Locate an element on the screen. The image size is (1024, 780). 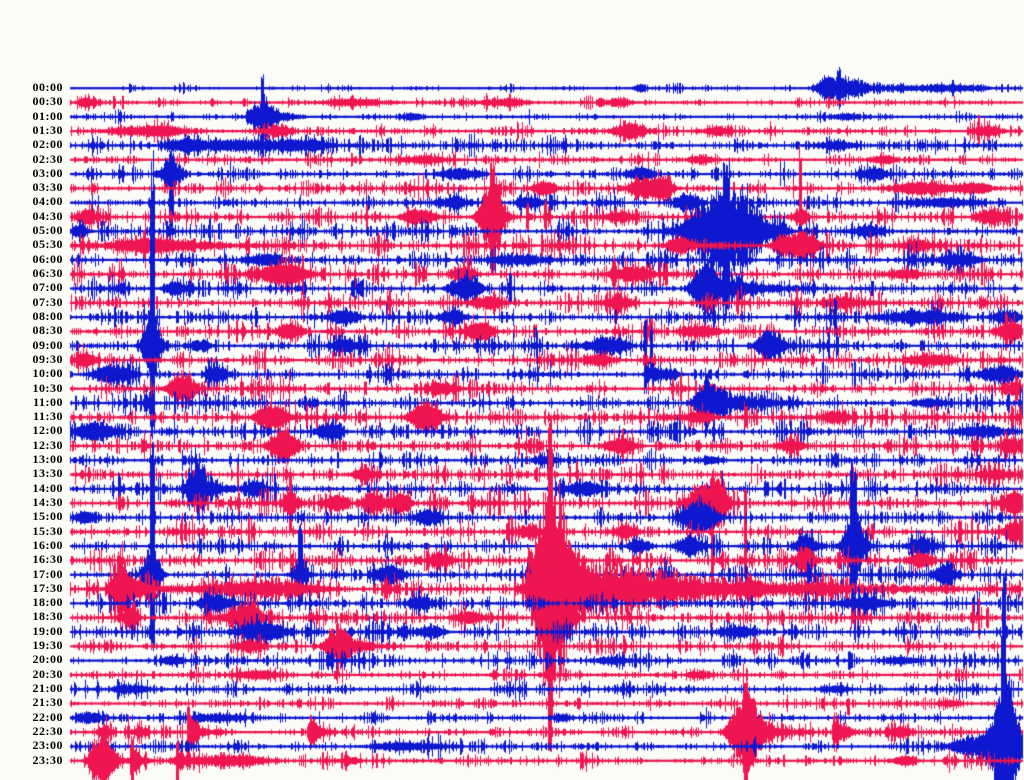
time-label: 18:00 is located at coordinates (47, 602).